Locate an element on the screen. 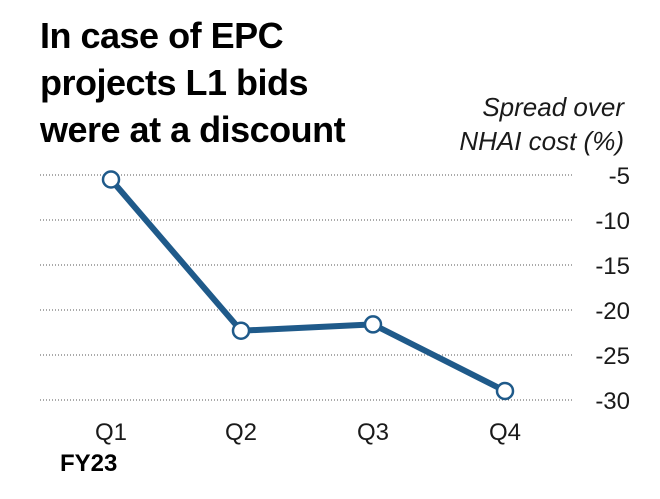 The height and width of the screenshot is (499, 660). x-tick-label: Q2 is located at coordinates (241, 432).